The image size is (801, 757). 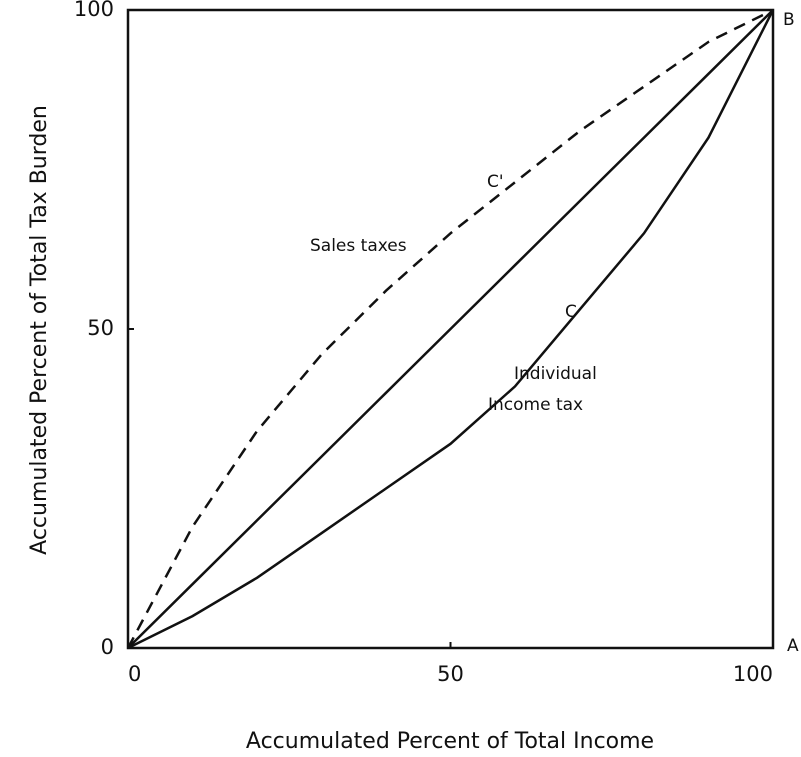 I want to click on y-tick-label: 100, so click(x=94, y=10).